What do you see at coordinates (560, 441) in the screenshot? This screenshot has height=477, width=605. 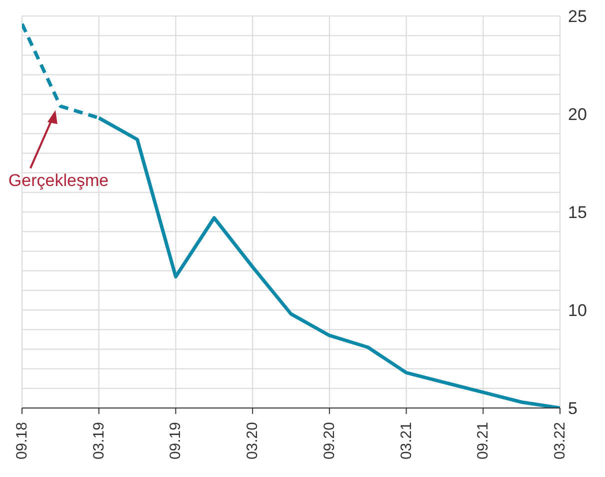 I see `x-tick-label: 03.22` at bounding box center [560, 441].